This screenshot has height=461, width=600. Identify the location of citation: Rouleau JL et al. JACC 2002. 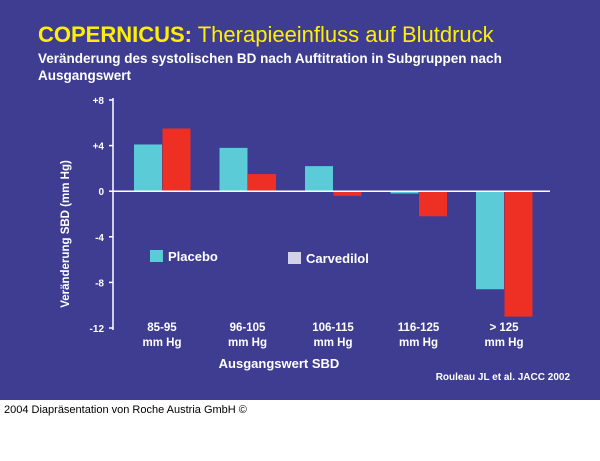
(502, 377).